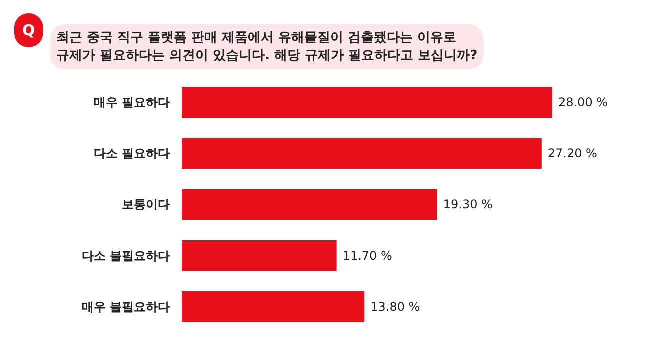  What do you see at coordinates (132, 153) in the screenshot?
I see `y-tick-label: 다소 필요하다` at bounding box center [132, 153].